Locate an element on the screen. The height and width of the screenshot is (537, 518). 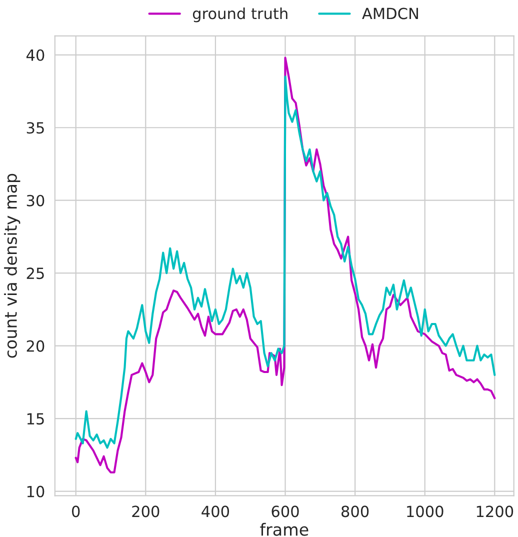
legend-label: ground truth is located at coordinates (240, 14).